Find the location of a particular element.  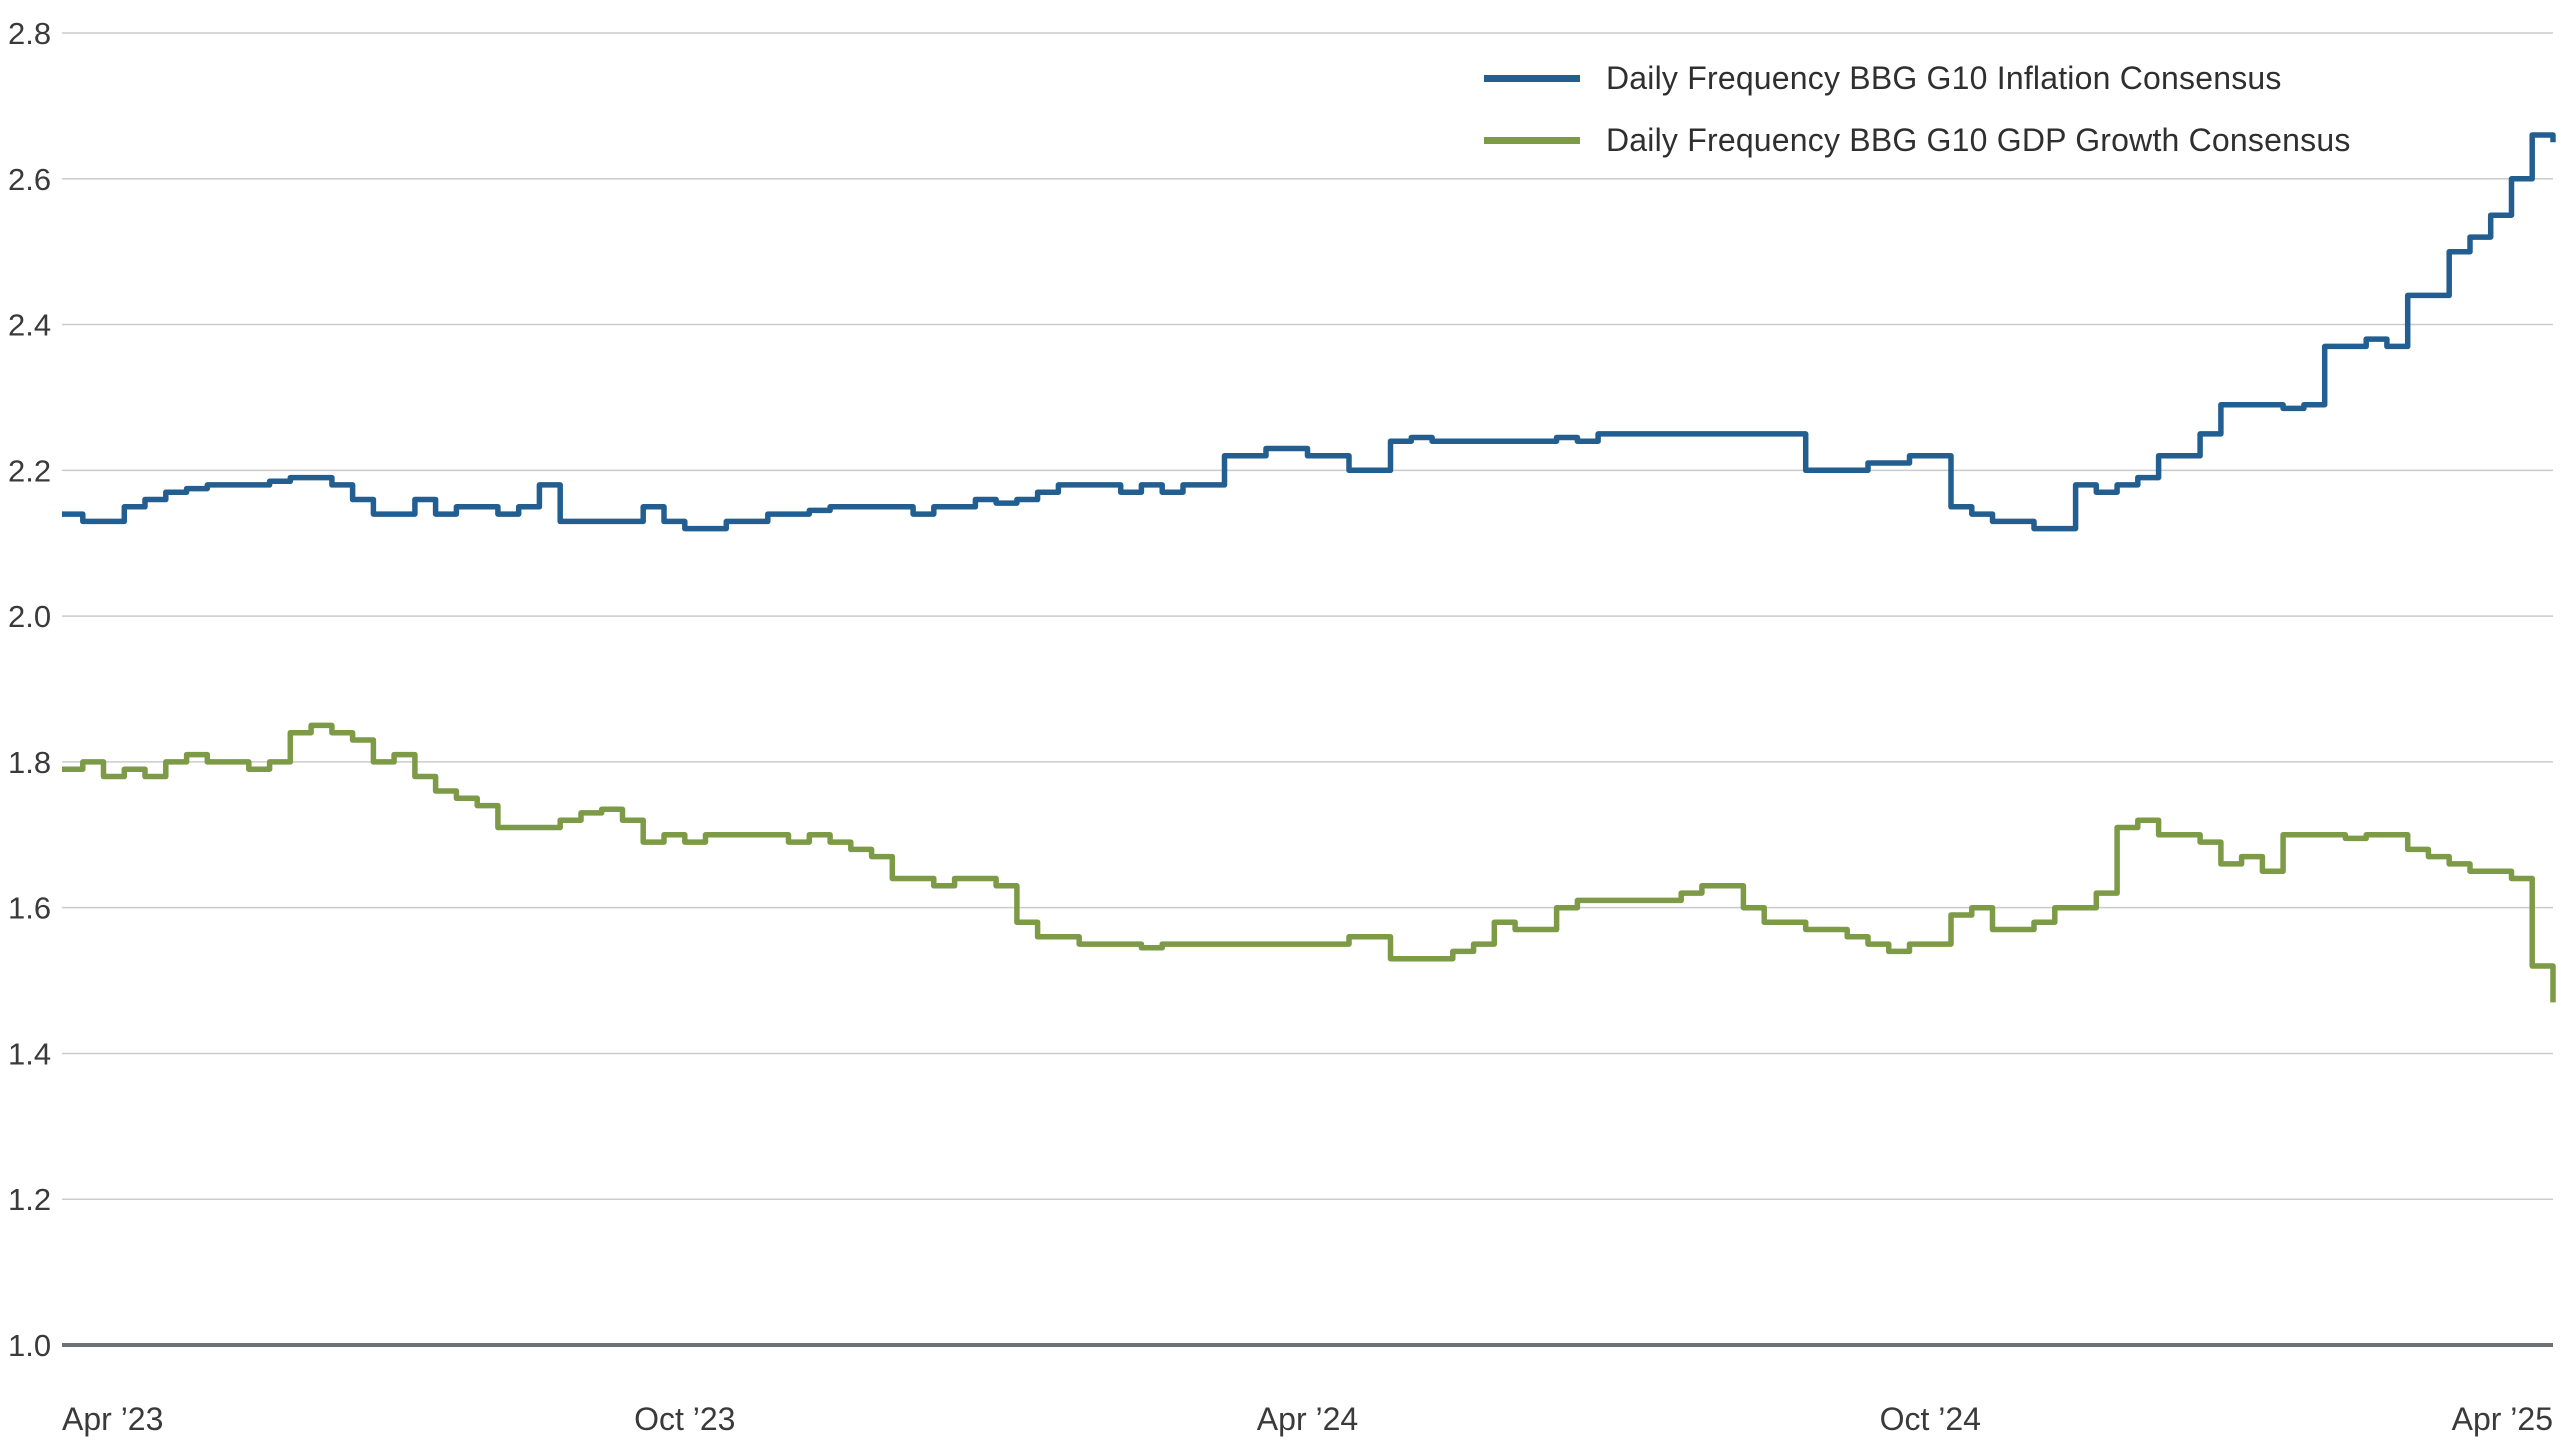

y-tick-label: 1.0 is located at coordinates (29, 1345).